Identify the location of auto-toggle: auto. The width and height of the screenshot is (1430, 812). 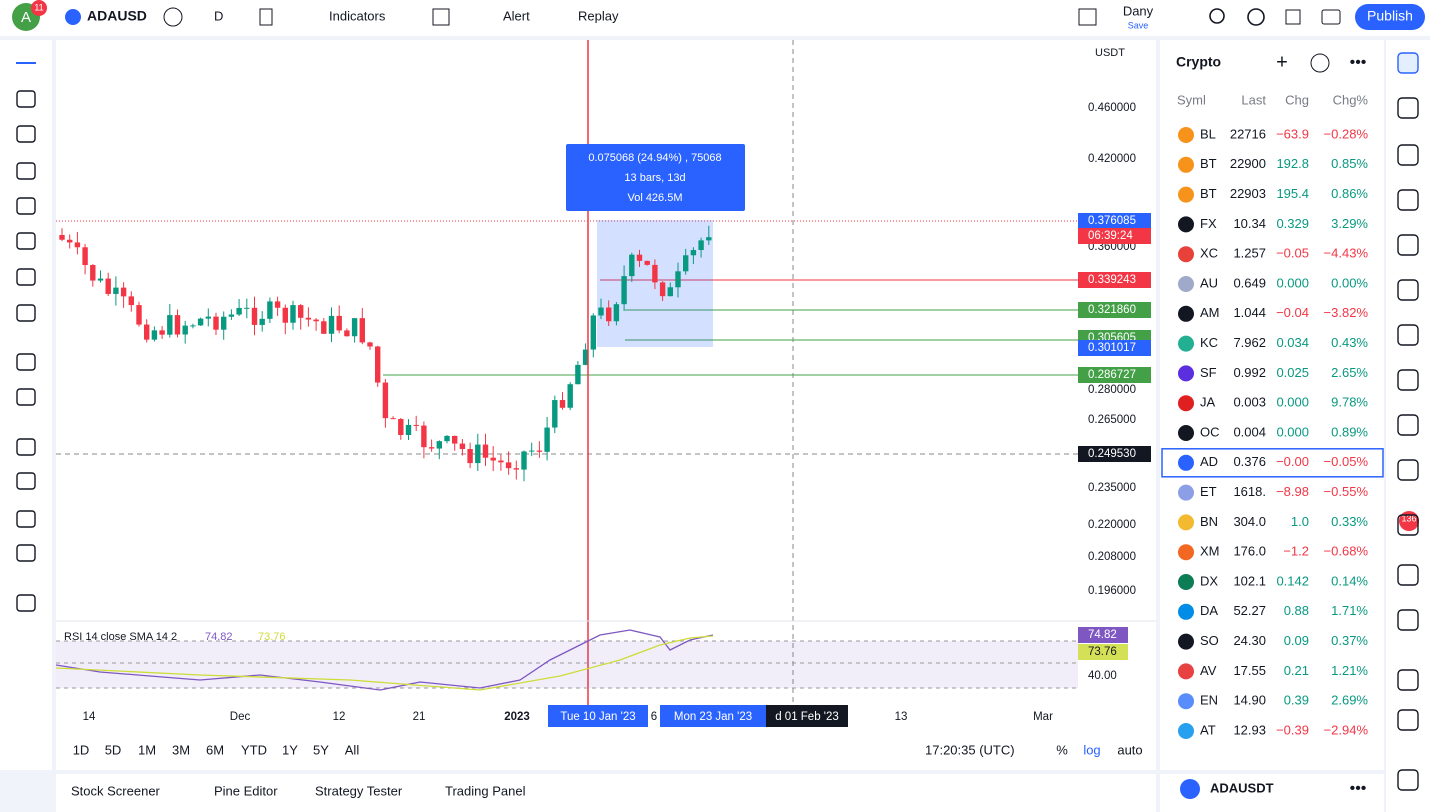
(1129, 749).